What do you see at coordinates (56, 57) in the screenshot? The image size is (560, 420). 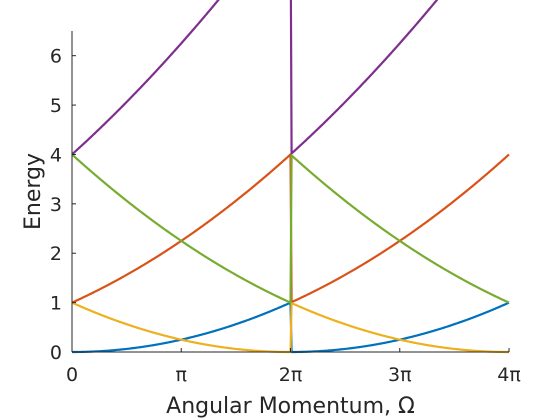 I see `y-tick-label: 6` at bounding box center [56, 57].